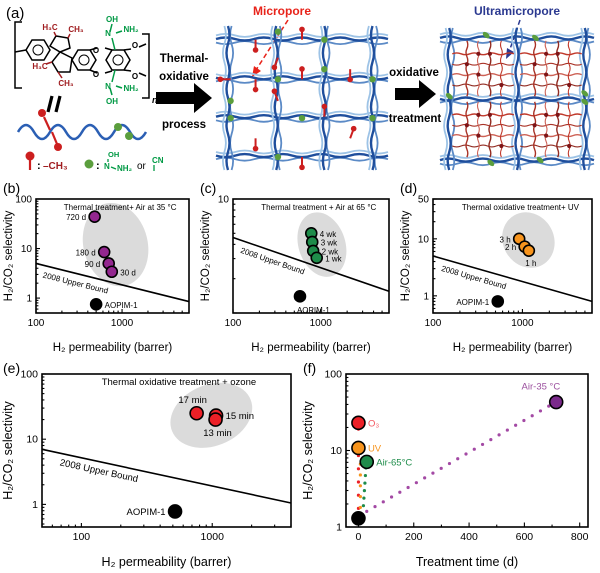 The image size is (600, 573). I want to click on repeat-unit-n: n, so click(155, 100).